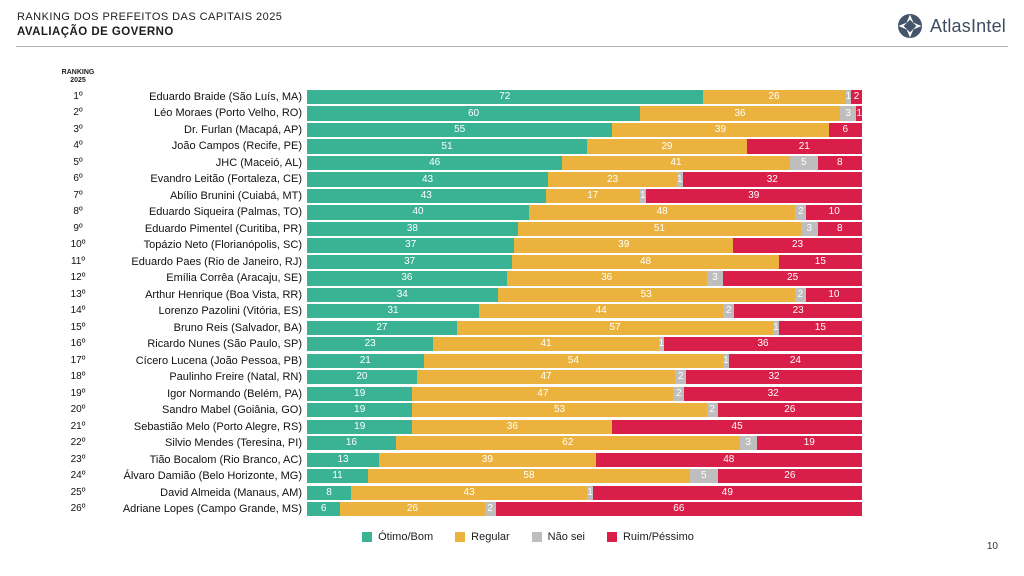  I want to click on segment-value-label: 46, so click(435, 163).